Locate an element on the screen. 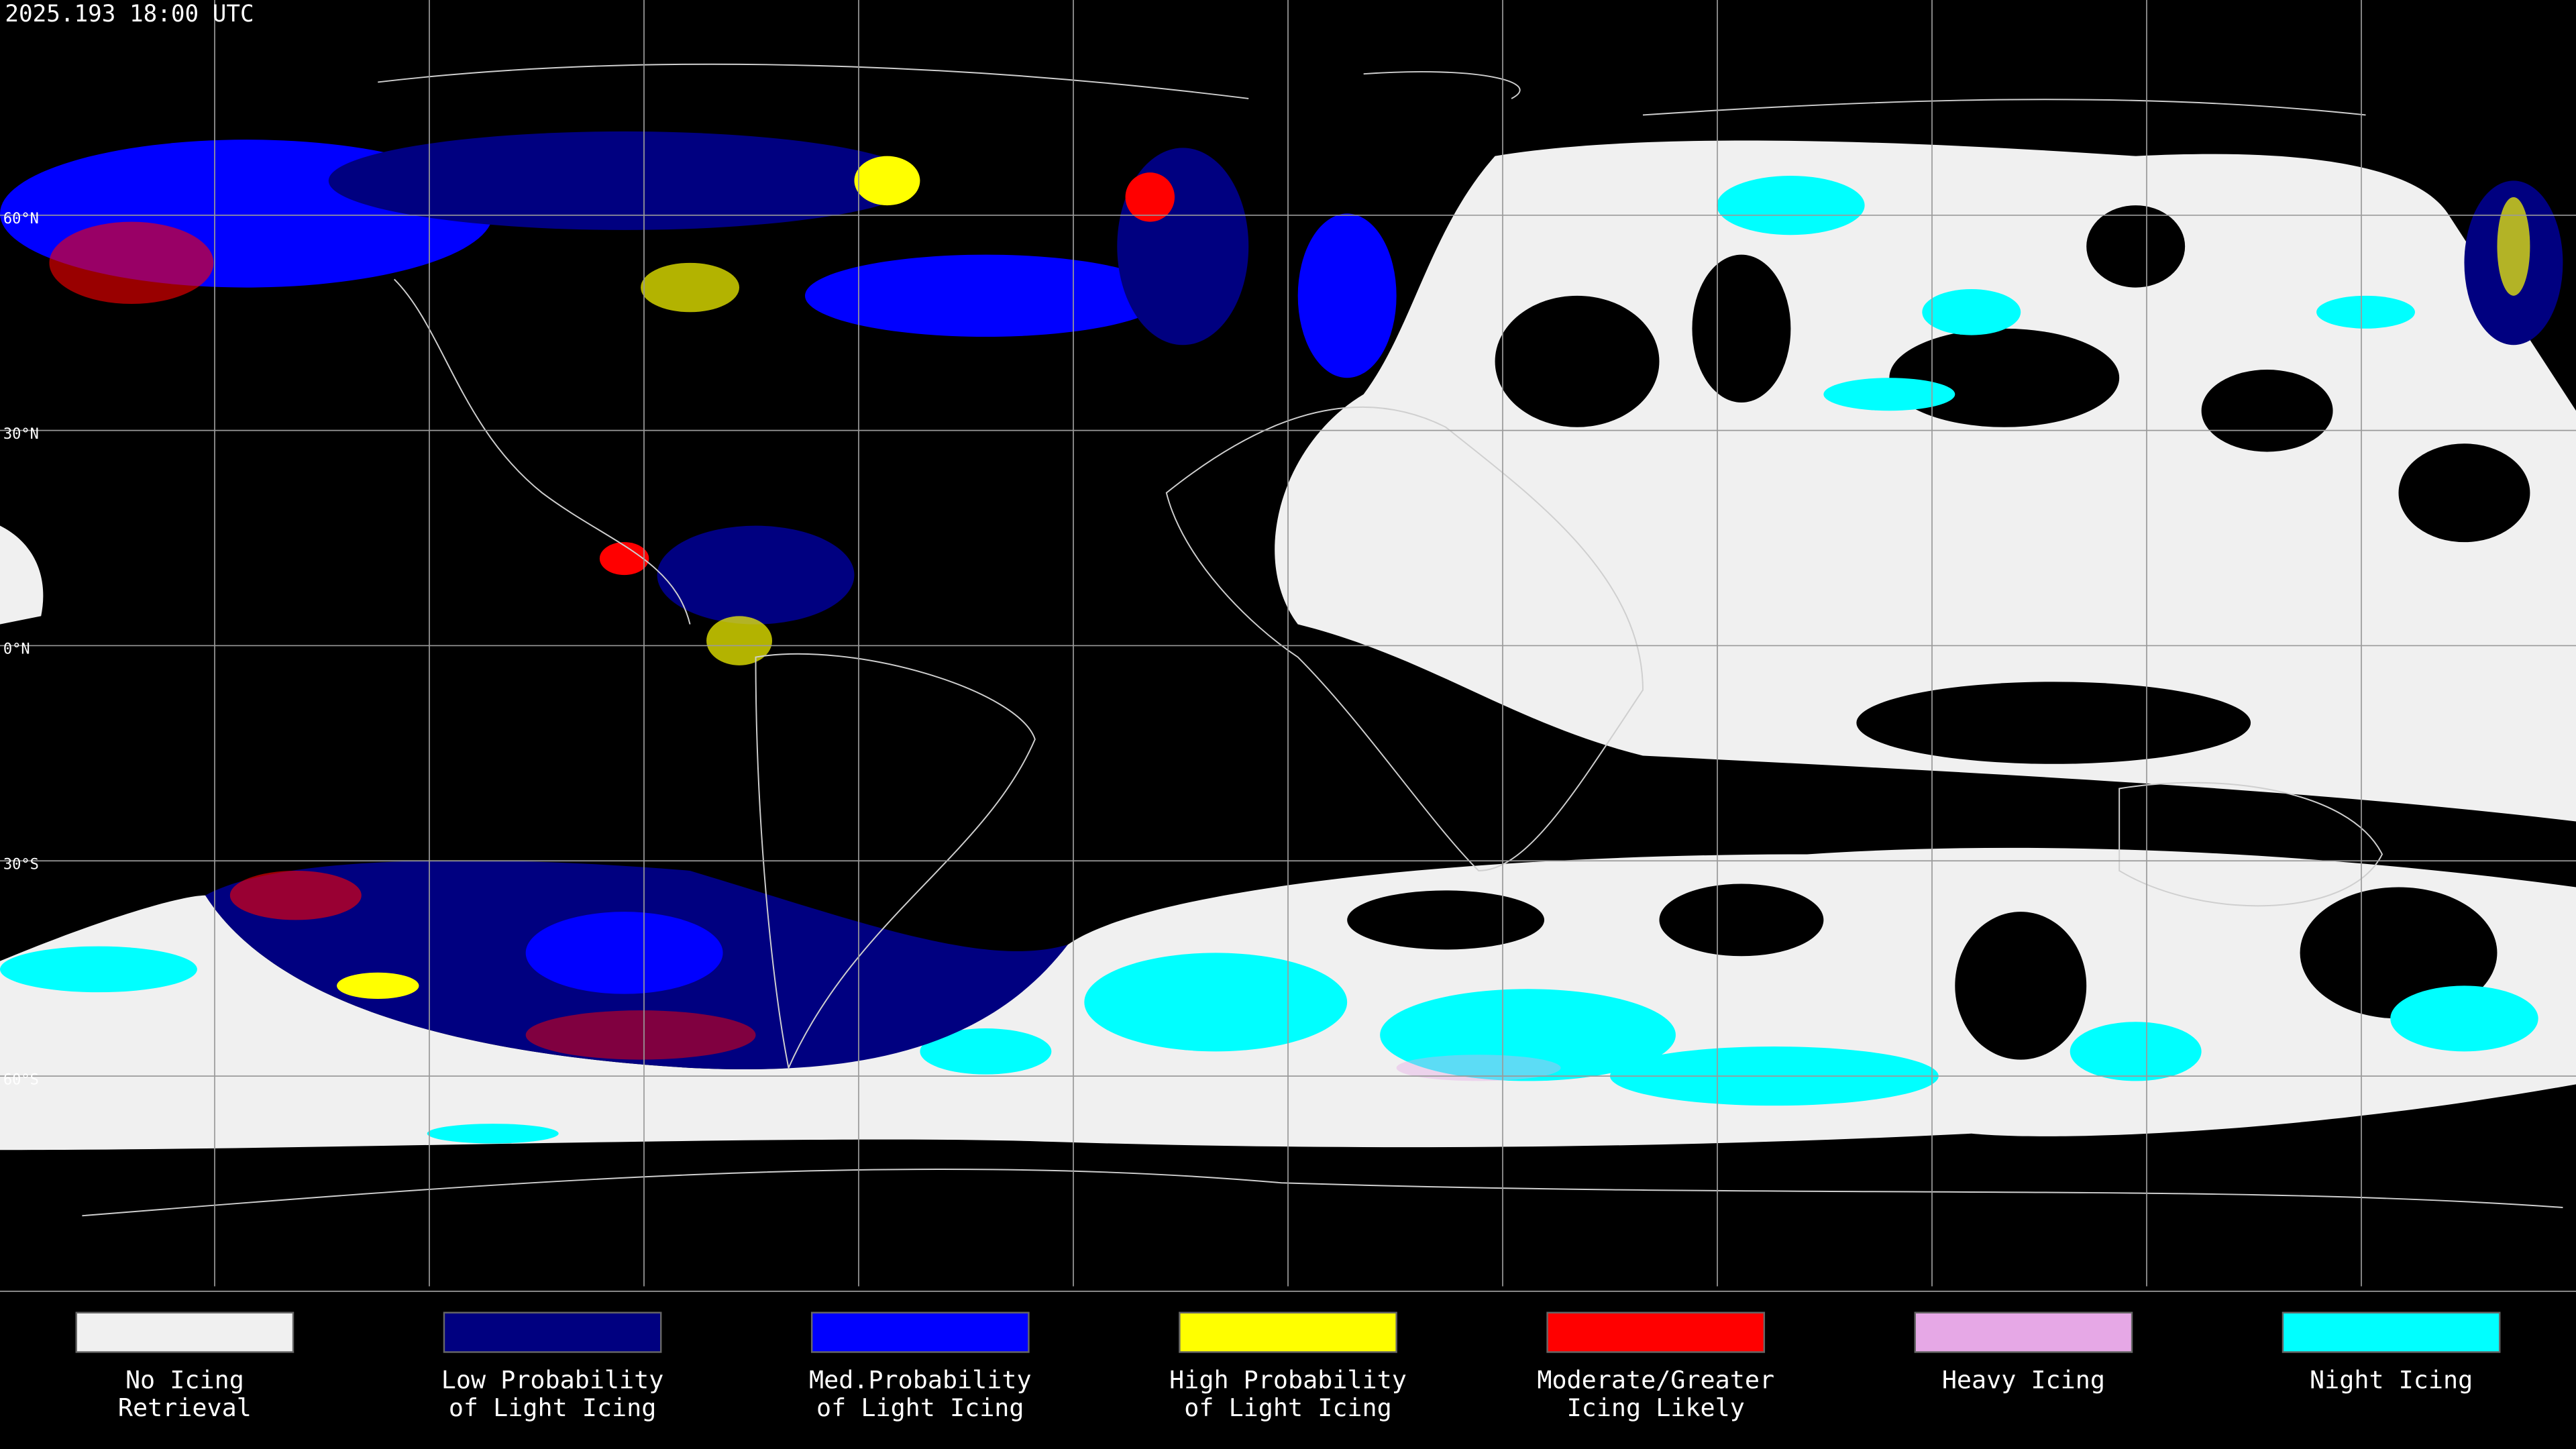 This screenshot has width=2576, height=1449. latitude-labels: 60°N 30°N 0°N 30°S 60°S is located at coordinates (21, 649).